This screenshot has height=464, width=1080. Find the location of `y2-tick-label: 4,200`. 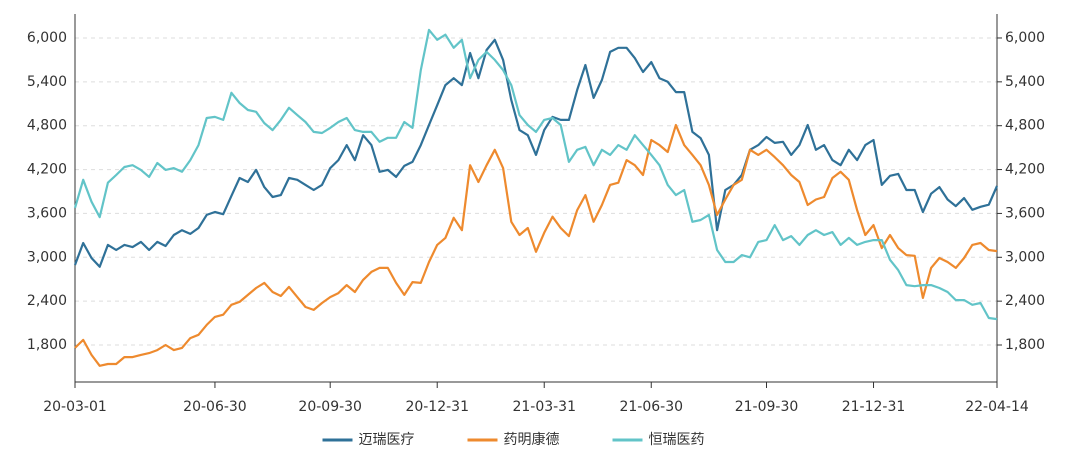

y2-tick-label: 4,200 is located at coordinates (1025, 170).